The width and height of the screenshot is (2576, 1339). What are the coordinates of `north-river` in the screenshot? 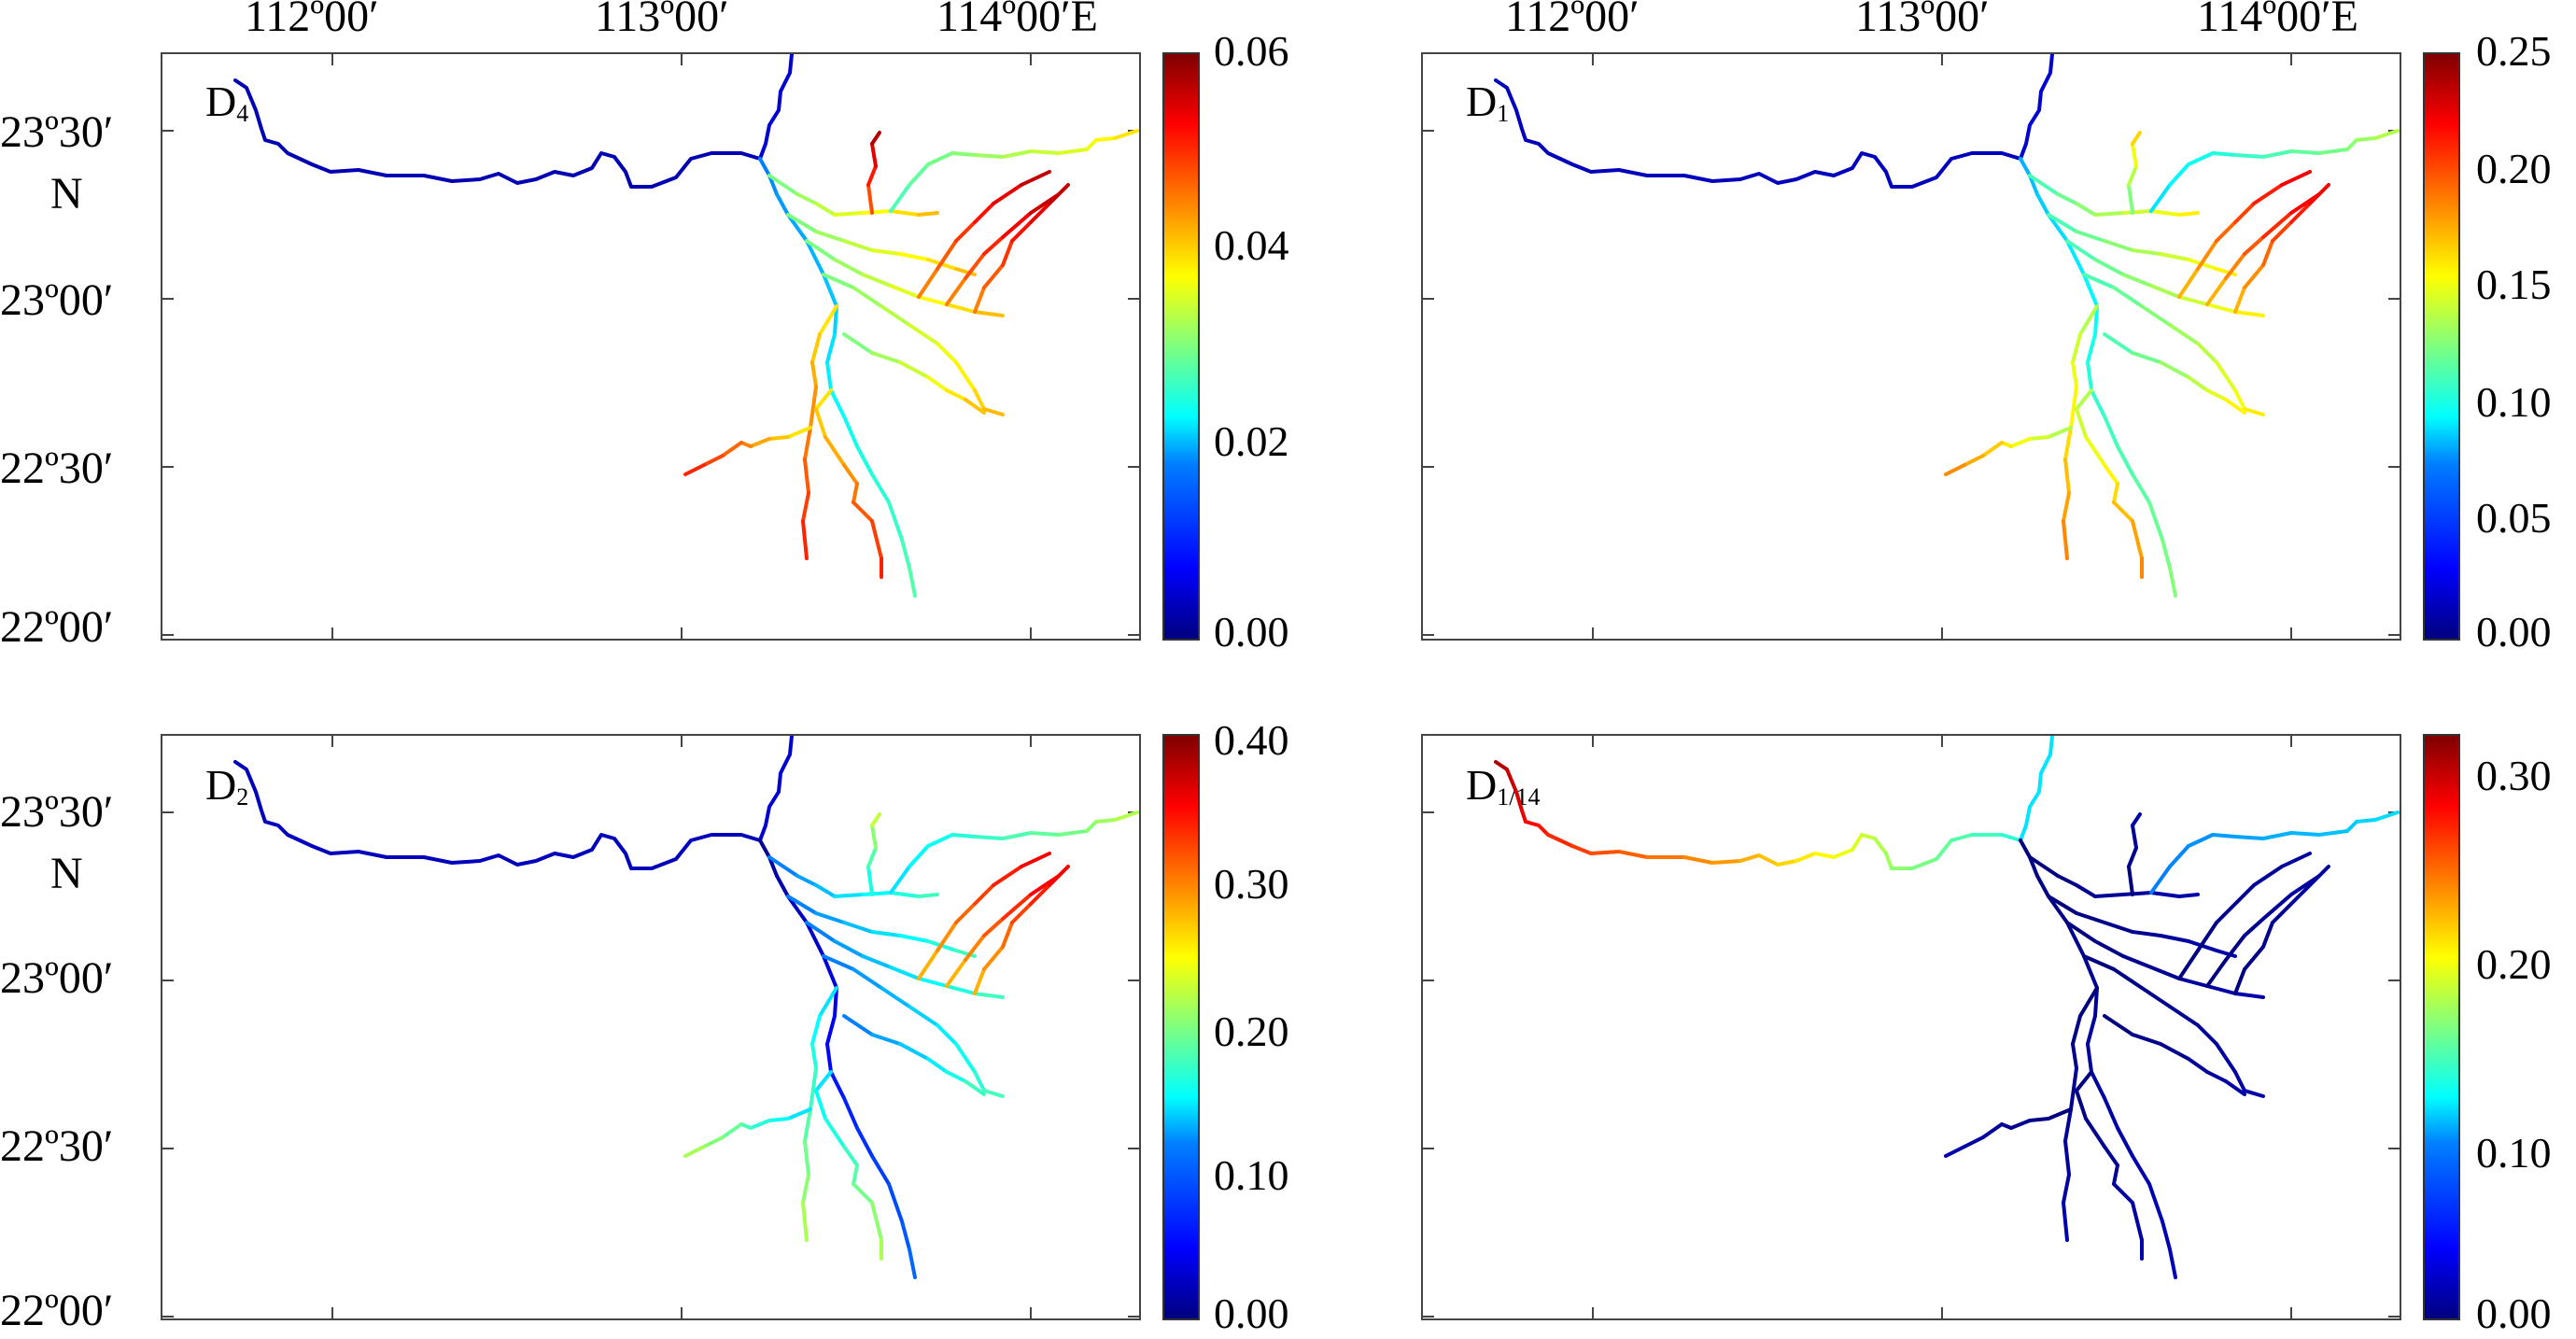 It's located at (776, 789).